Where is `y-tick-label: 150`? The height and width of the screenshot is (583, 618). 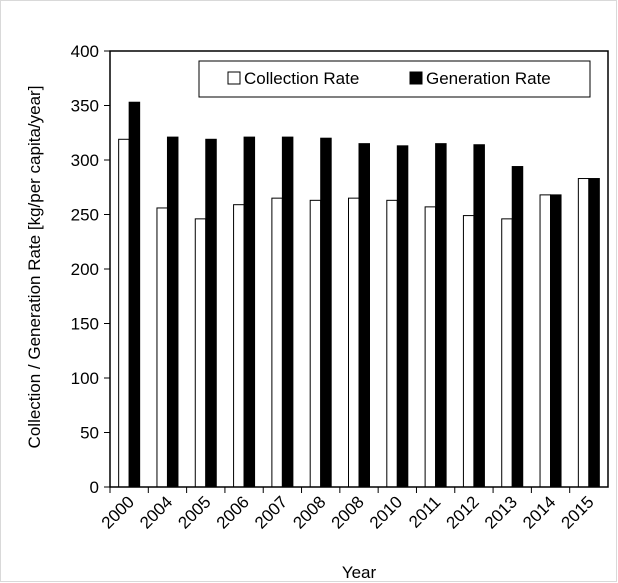
y-tick-label: 150 is located at coordinates (85, 324).